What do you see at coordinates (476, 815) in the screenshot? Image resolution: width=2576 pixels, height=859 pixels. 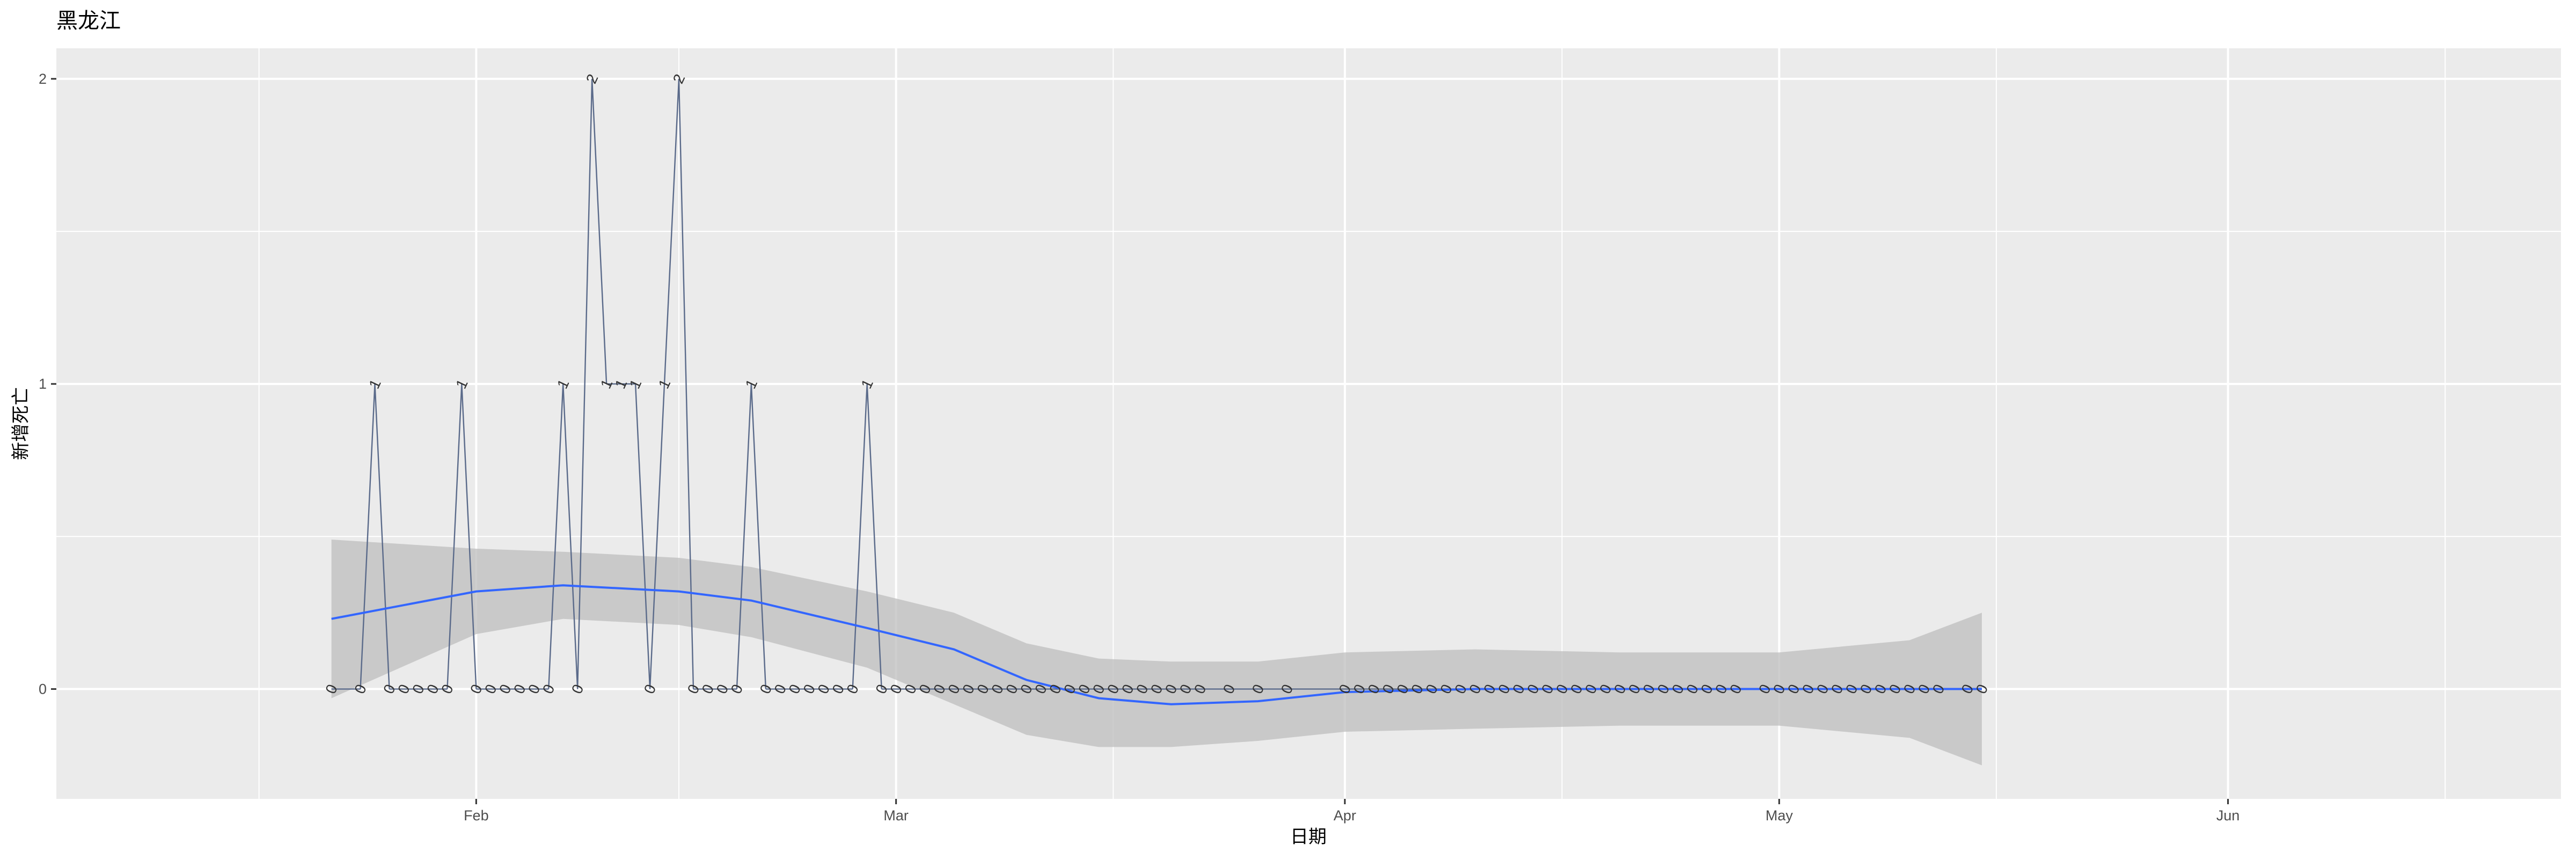 I see `x-tick-label: Feb` at bounding box center [476, 815].